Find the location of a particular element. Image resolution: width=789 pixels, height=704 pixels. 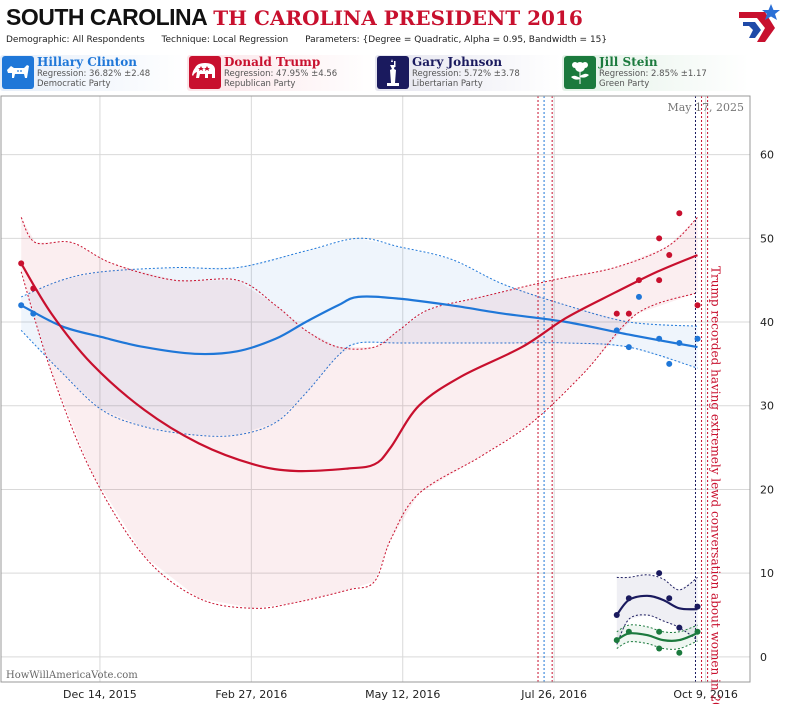

candidate-regression: Regression: 5.72% ±3.78 is located at coordinates (466, 74).